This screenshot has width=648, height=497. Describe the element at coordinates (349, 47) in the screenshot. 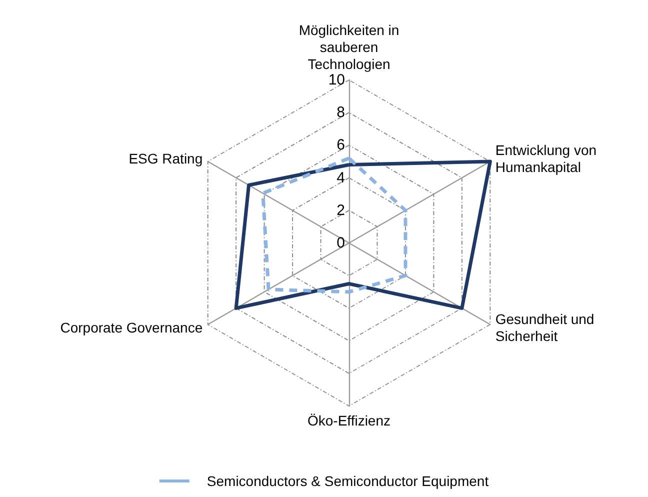

I see `spoke-label: Möglichkeiten in sauberen Technologien` at that location.